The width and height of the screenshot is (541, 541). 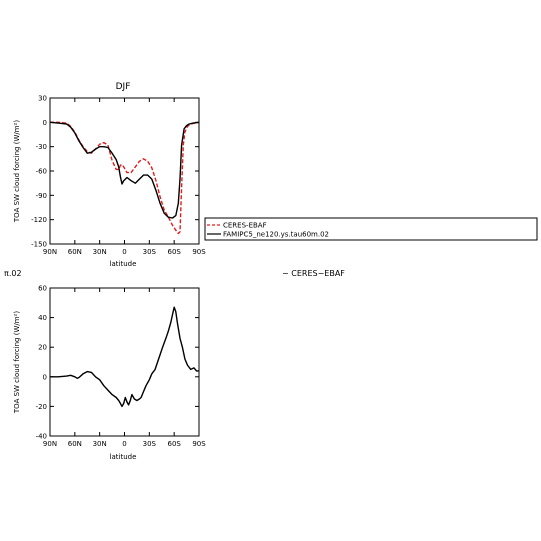 I want to click on panel-difference-x-axis: 90N 60N 30N 0 30S 60S 90S, so click(x=124, y=368).